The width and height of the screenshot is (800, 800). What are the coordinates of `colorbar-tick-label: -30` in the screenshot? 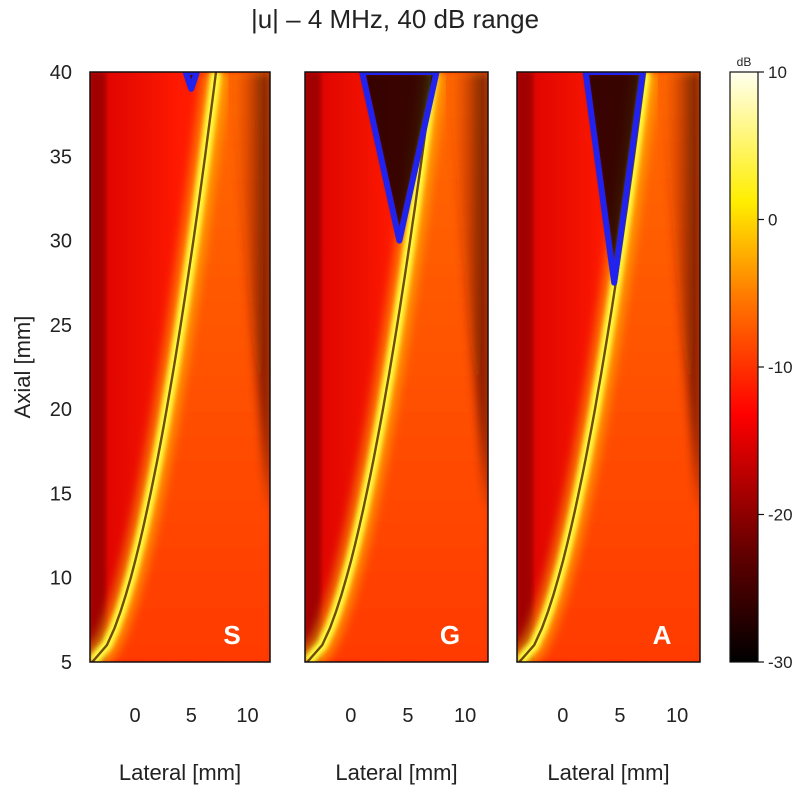 It's located at (780, 662).